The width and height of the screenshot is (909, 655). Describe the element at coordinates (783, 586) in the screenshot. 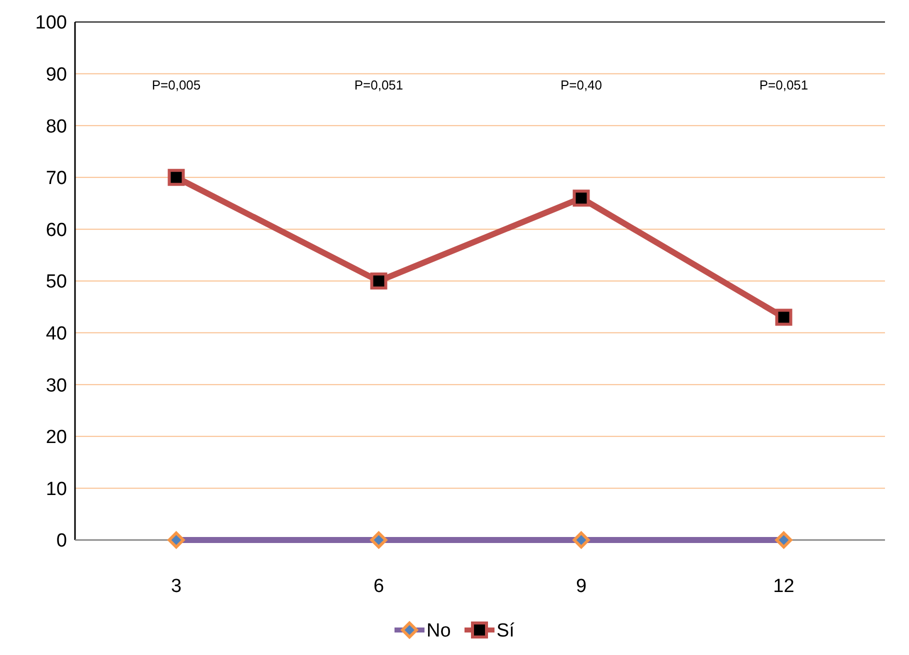

I see `x-tick-label: 12` at that location.